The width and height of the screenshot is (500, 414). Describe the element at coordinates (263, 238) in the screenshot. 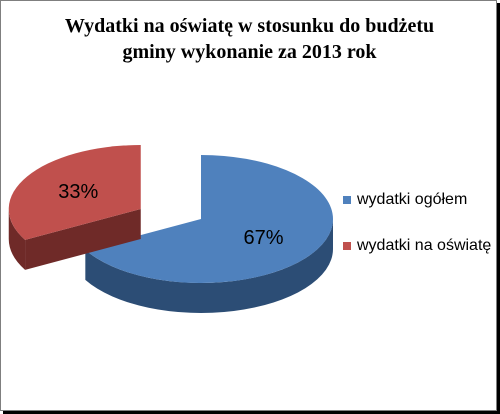

I see `data-label-total: 67%` at that location.